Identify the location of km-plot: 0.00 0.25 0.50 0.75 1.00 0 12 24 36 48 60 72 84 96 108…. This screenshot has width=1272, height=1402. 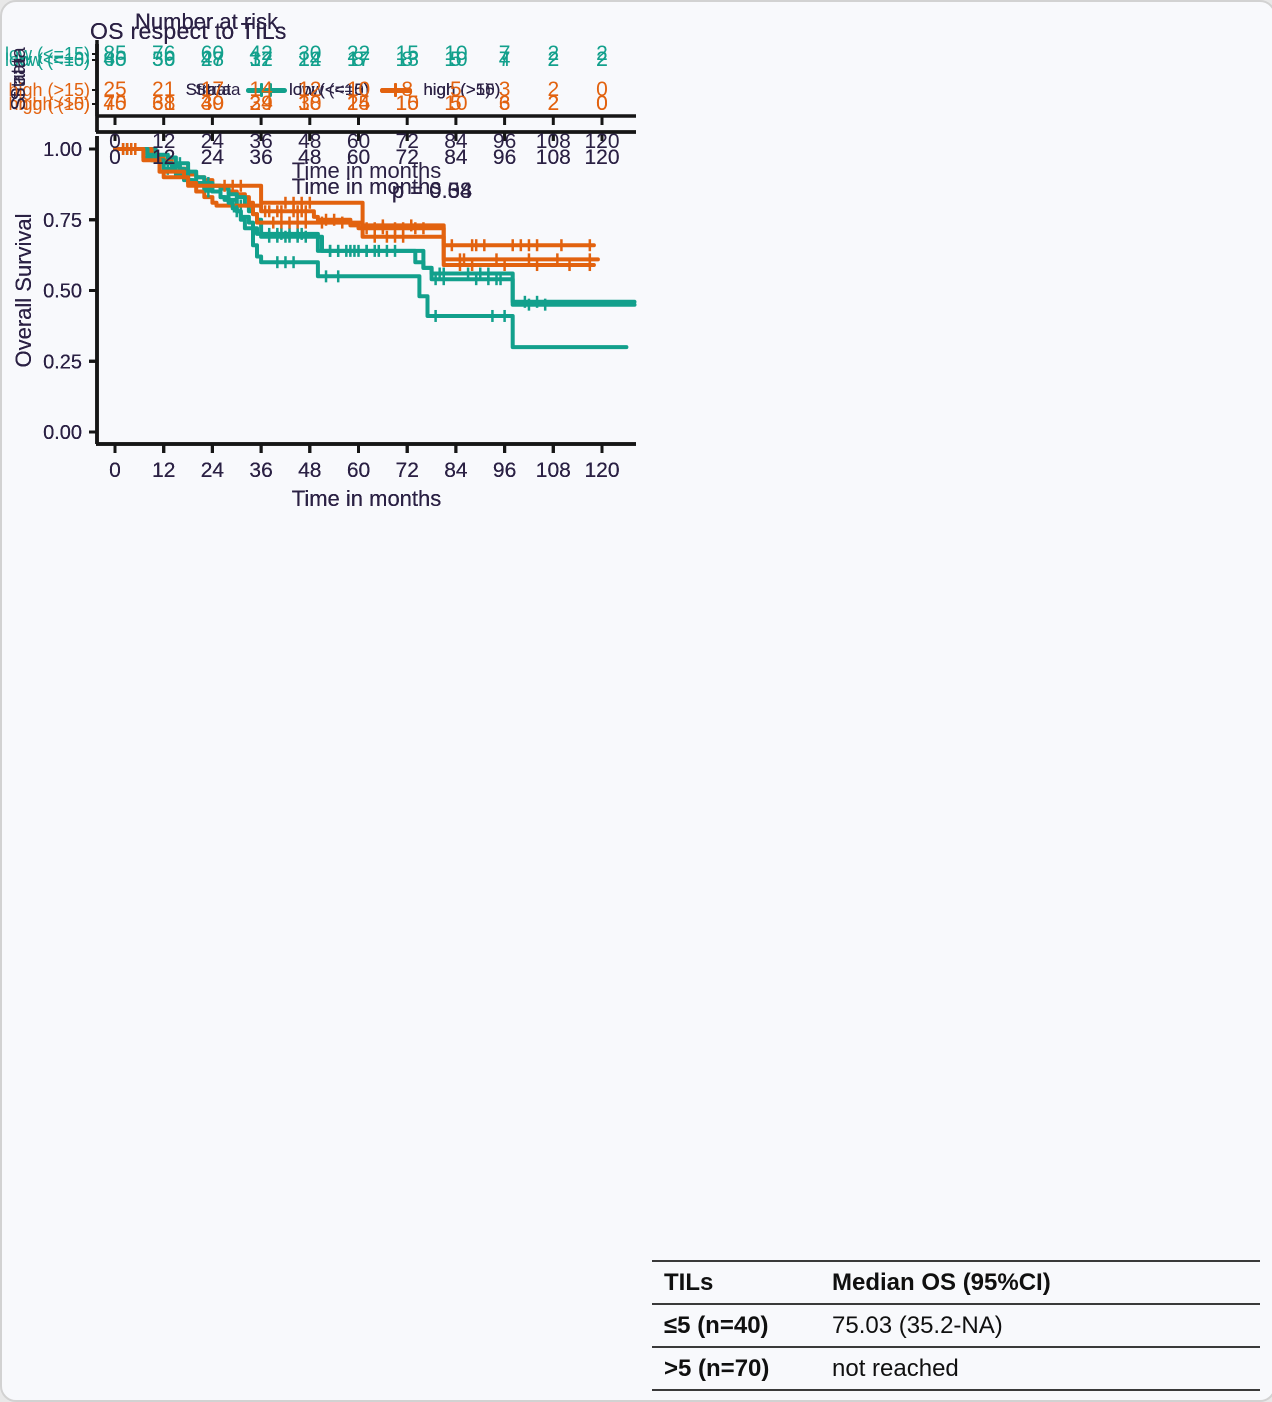
(324, 323).